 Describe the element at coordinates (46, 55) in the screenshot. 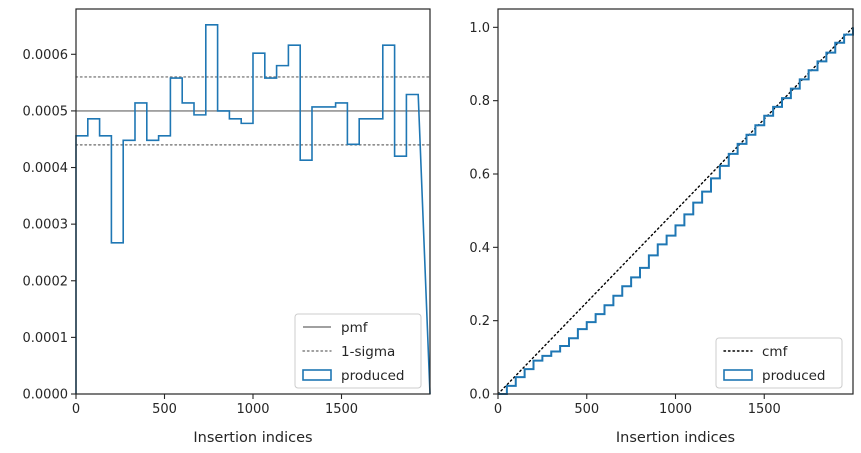

I see `y-tick-label: 0.0006` at that location.